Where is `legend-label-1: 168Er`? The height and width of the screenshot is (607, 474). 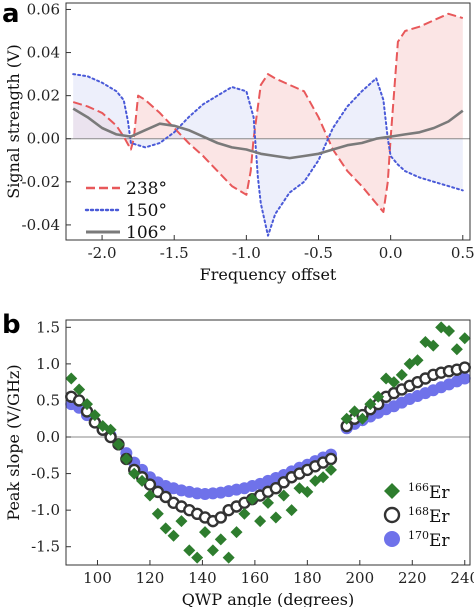 legend-label-1: 168Er is located at coordinates (429, 516).